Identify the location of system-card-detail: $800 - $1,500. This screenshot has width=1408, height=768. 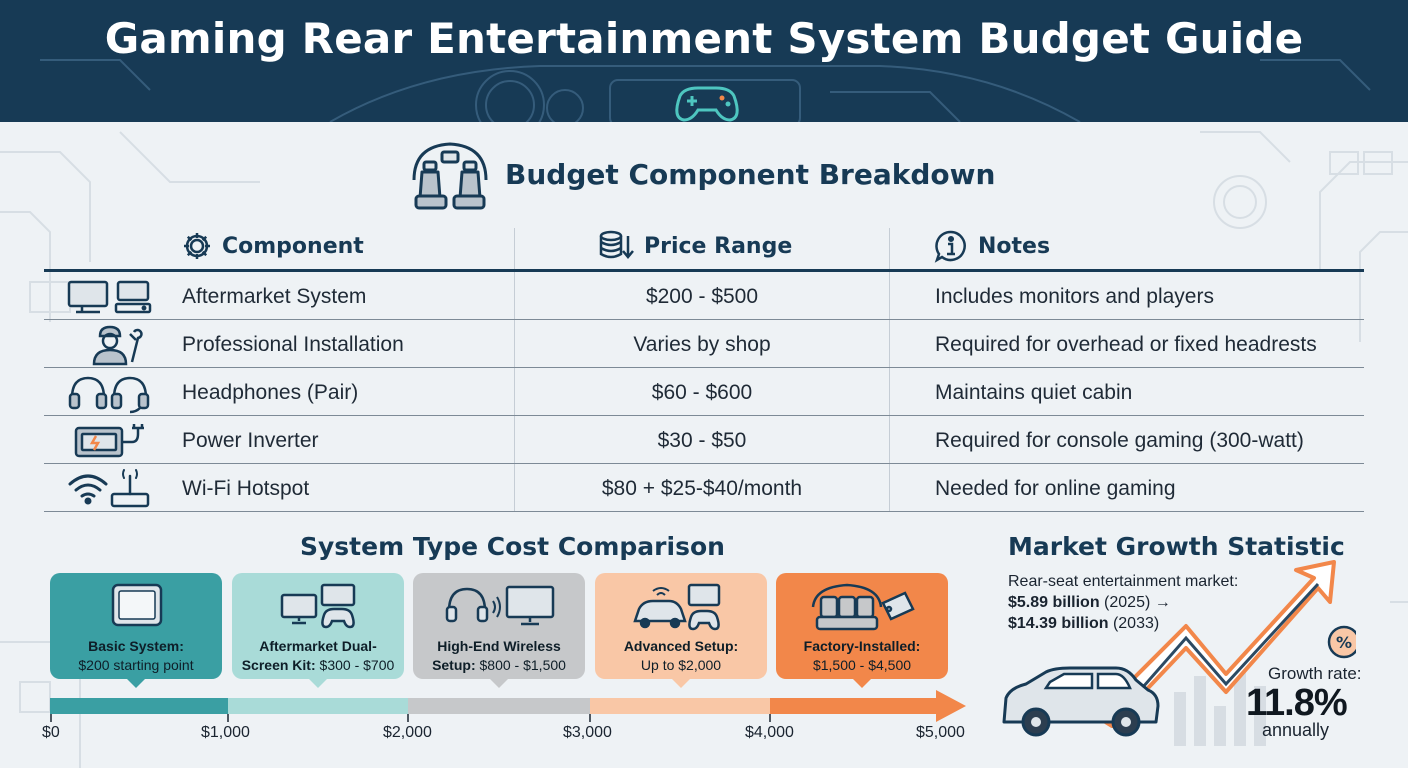
(522, 665).